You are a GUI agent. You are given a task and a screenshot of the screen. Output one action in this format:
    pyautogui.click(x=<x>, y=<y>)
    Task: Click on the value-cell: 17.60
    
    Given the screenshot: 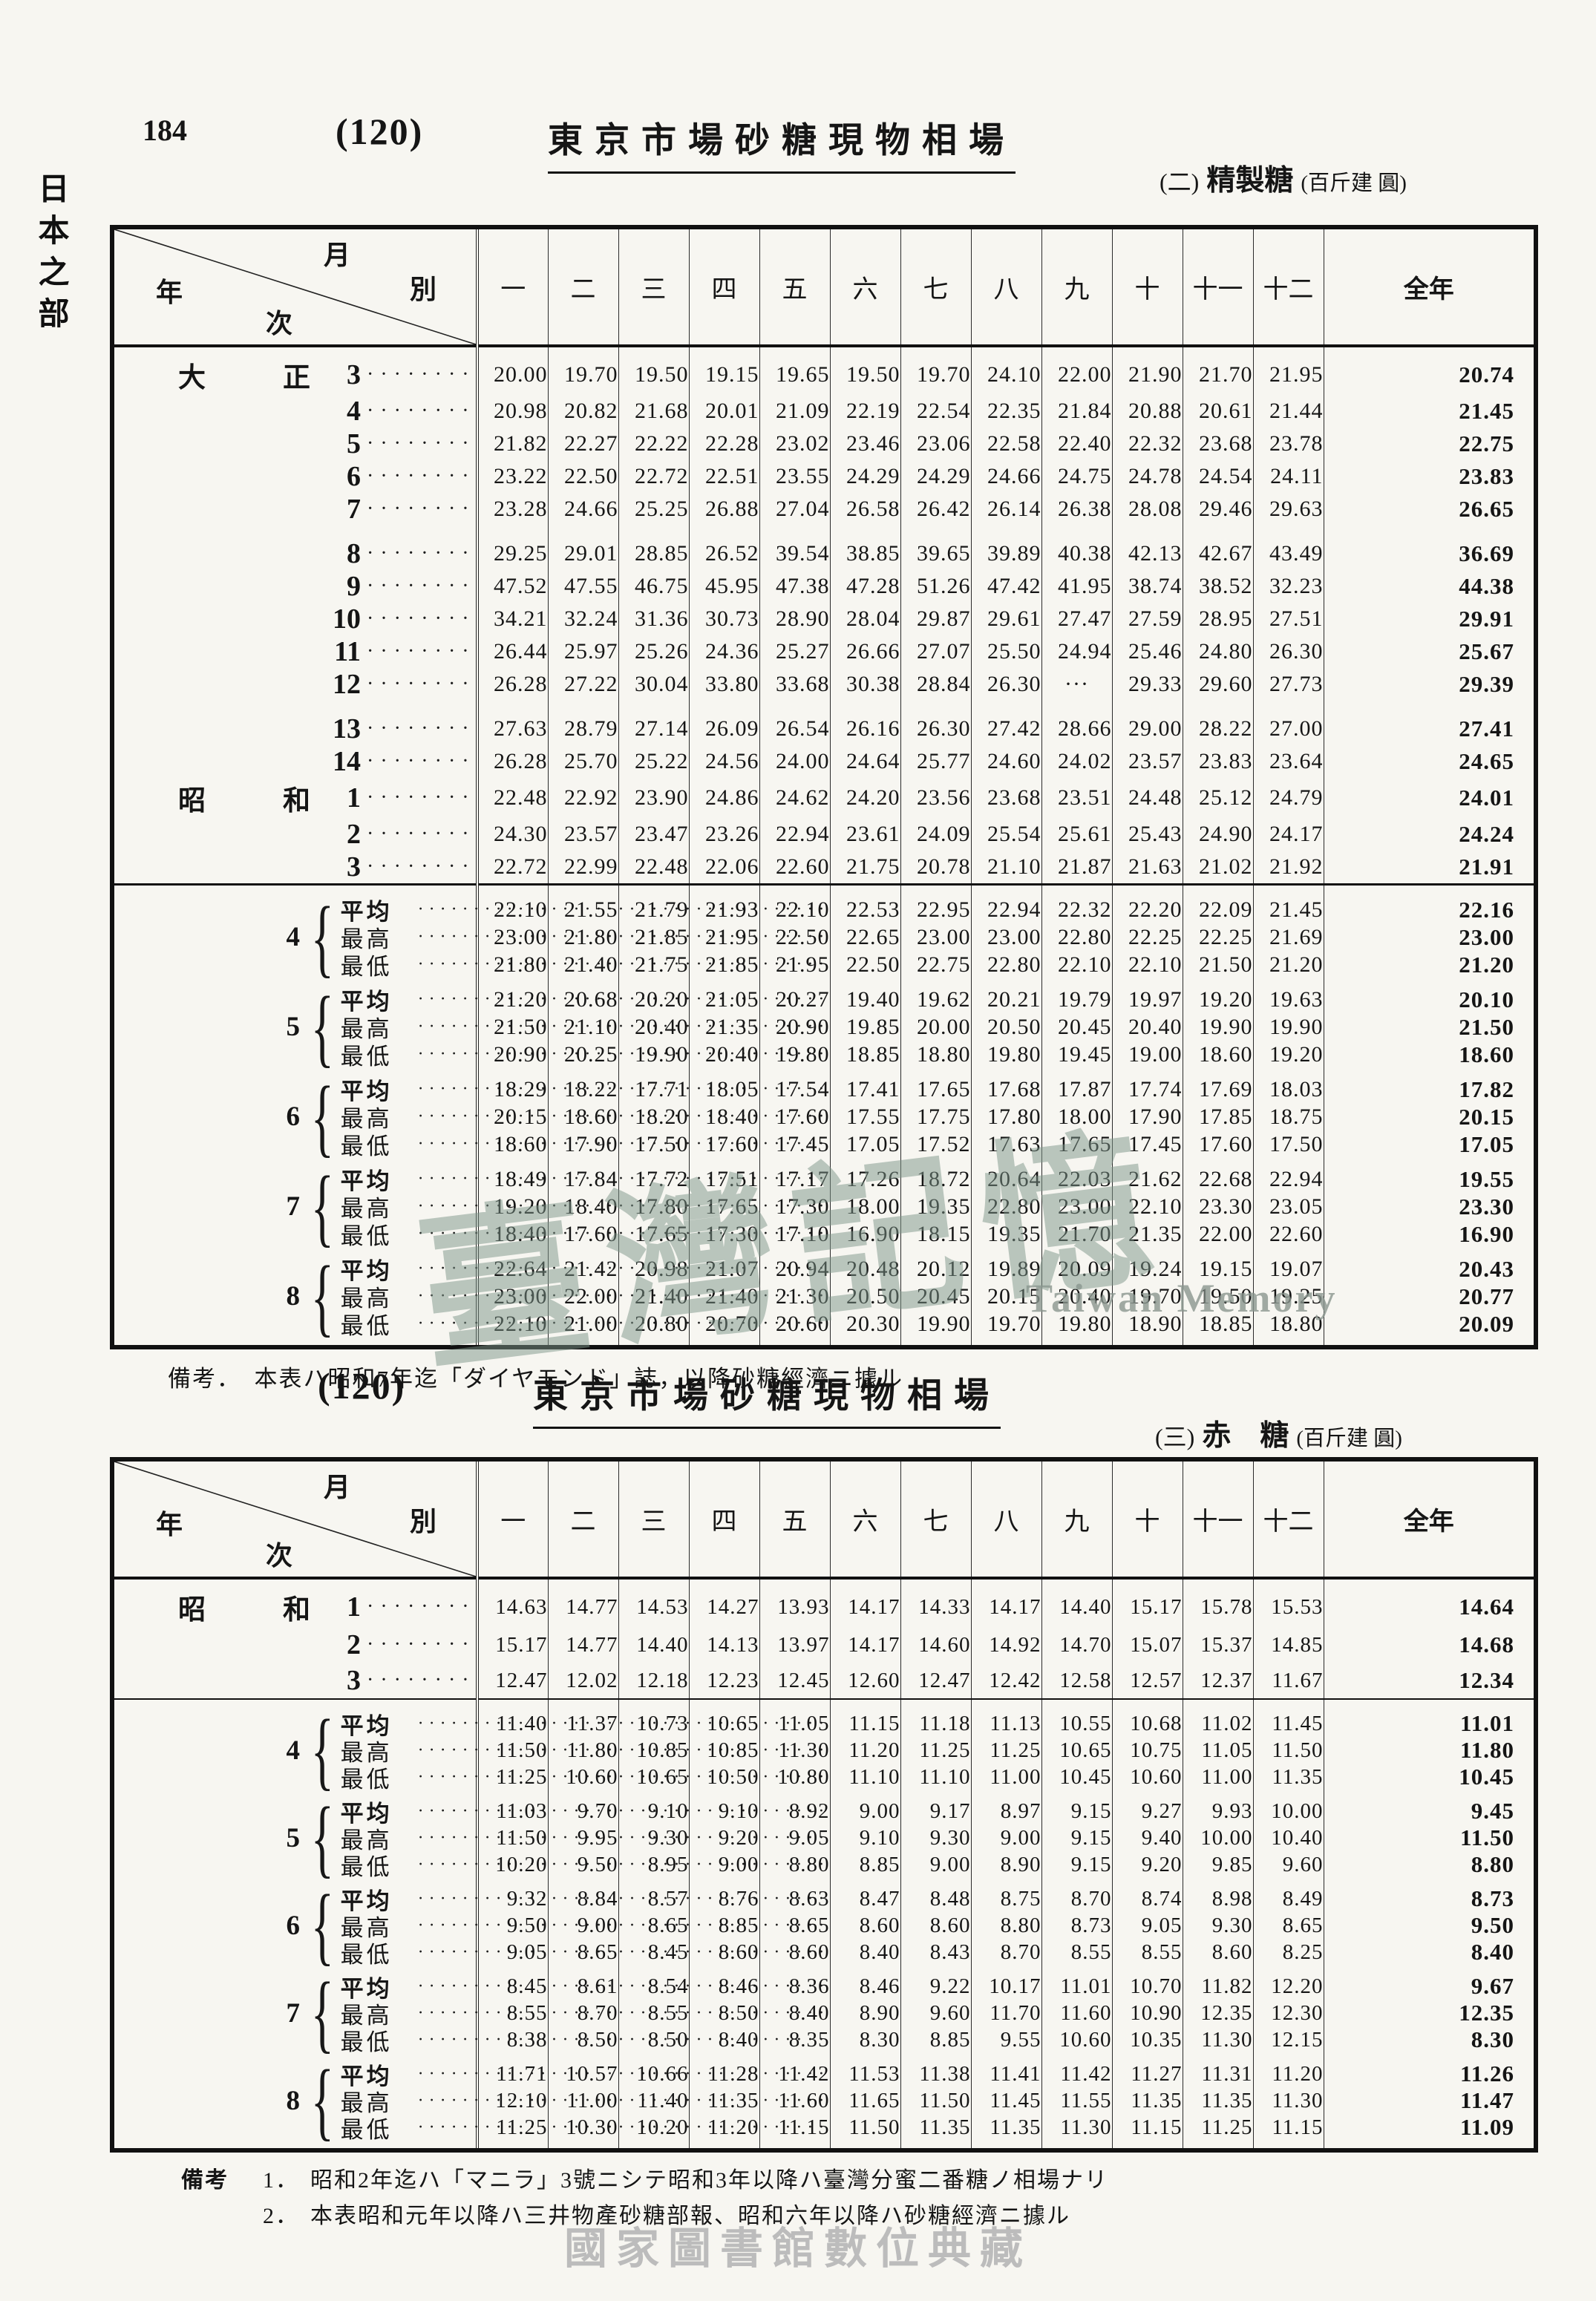 What is the action you would take?
    pyautogui.click(x=1219, y=1144)
    